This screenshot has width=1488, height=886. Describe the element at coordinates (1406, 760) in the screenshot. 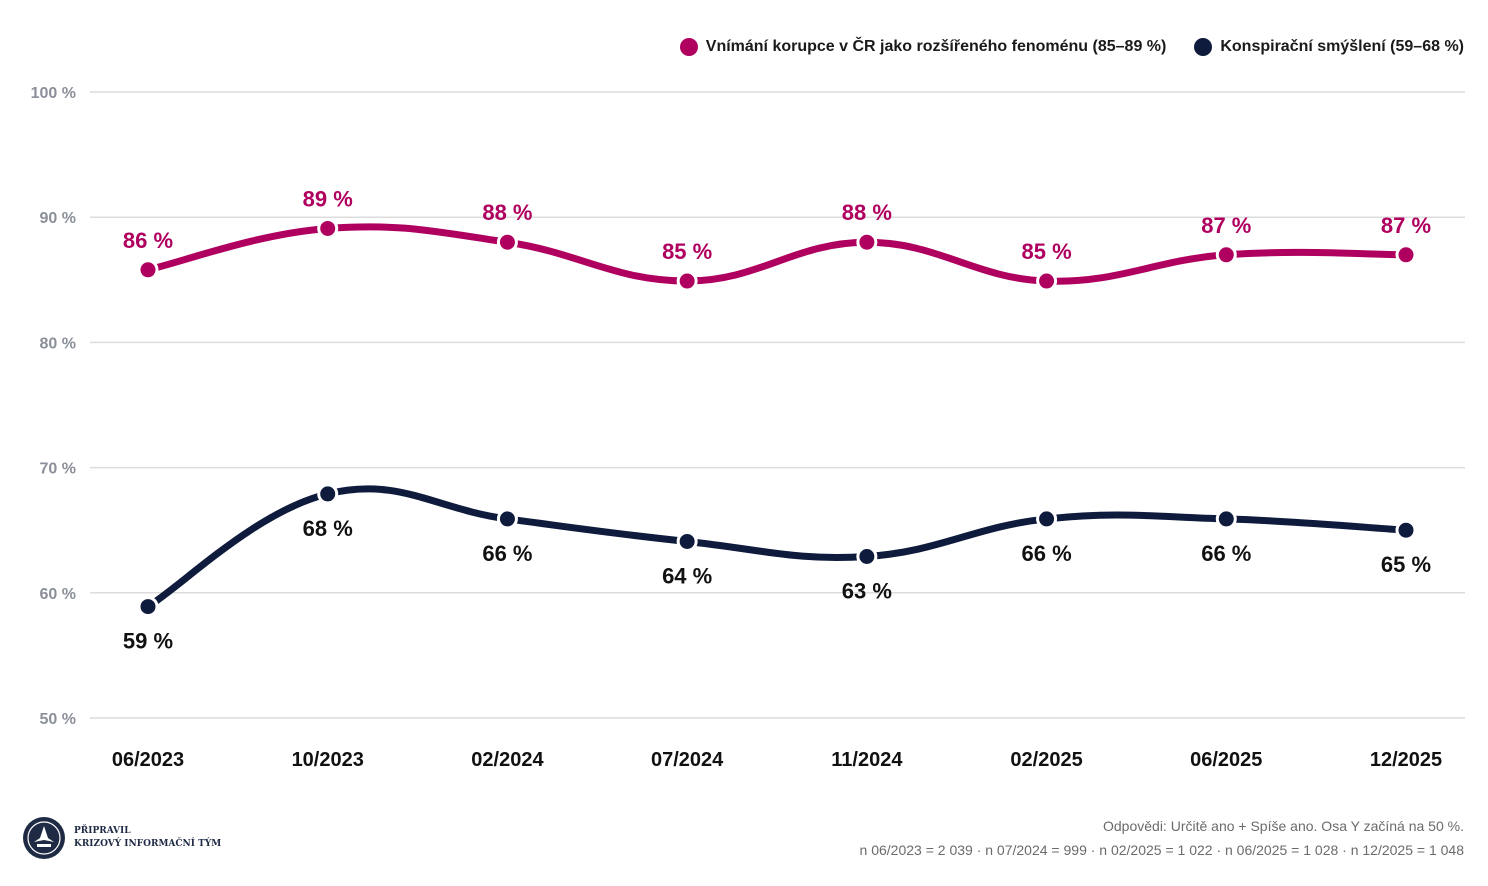

I see `x-tick-label: 12/2025` at that location.